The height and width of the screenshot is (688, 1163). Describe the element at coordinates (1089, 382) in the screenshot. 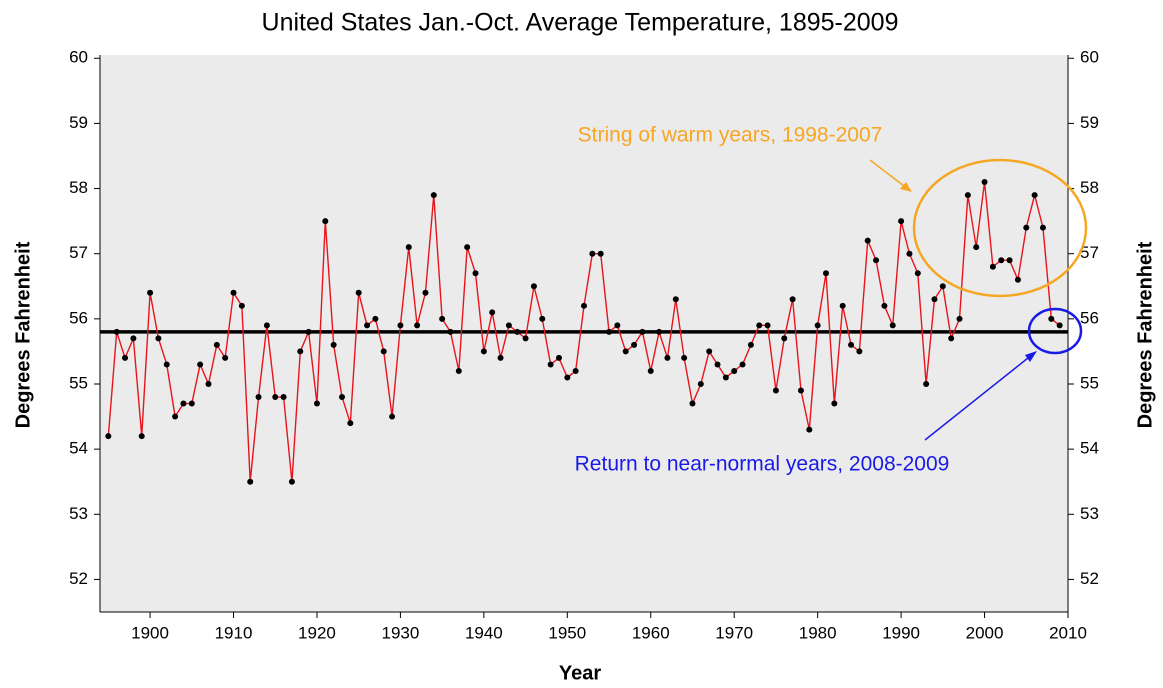

I see `y2-tick-label: 55` at that location.